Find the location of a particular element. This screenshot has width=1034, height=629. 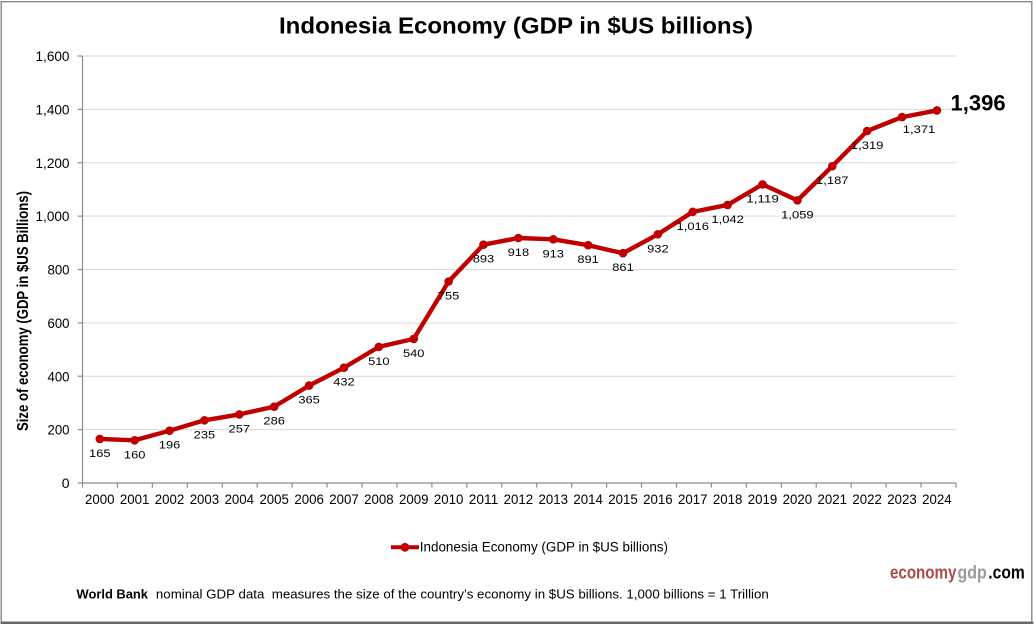

svg-text: 2014 is located at coordinates (588, 499).